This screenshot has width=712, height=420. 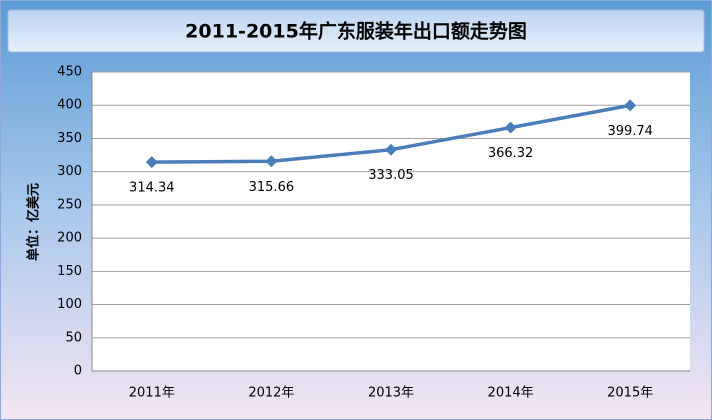 What do you see at coordinates (69, 238) in the screenshot?
I see `y-tick-label: 200` at bounding box center [69, 238].